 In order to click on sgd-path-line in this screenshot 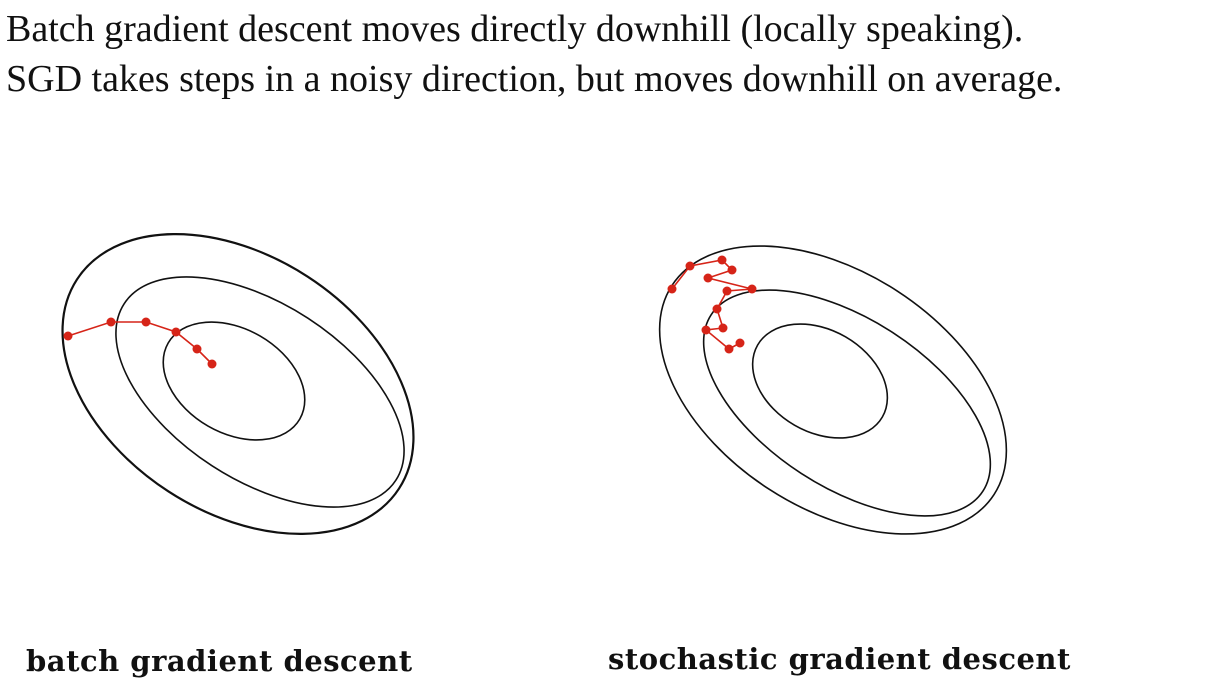, I will do `click(712, 304)`.